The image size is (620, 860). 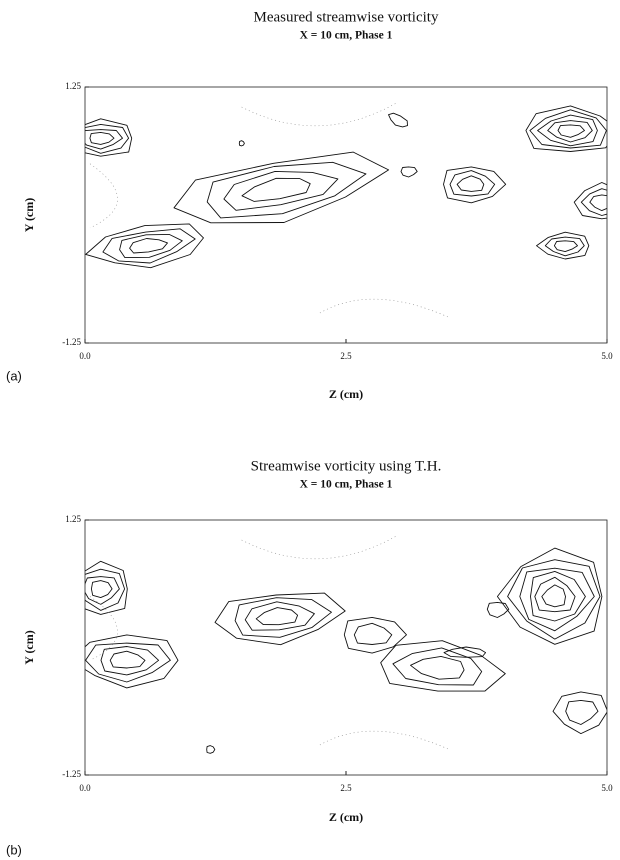 What do you see at coordinates (346, 466) in the screenshot?
I see `chart-title: Streamwise vorticity using T.H.` at bounding box center [346, 466].